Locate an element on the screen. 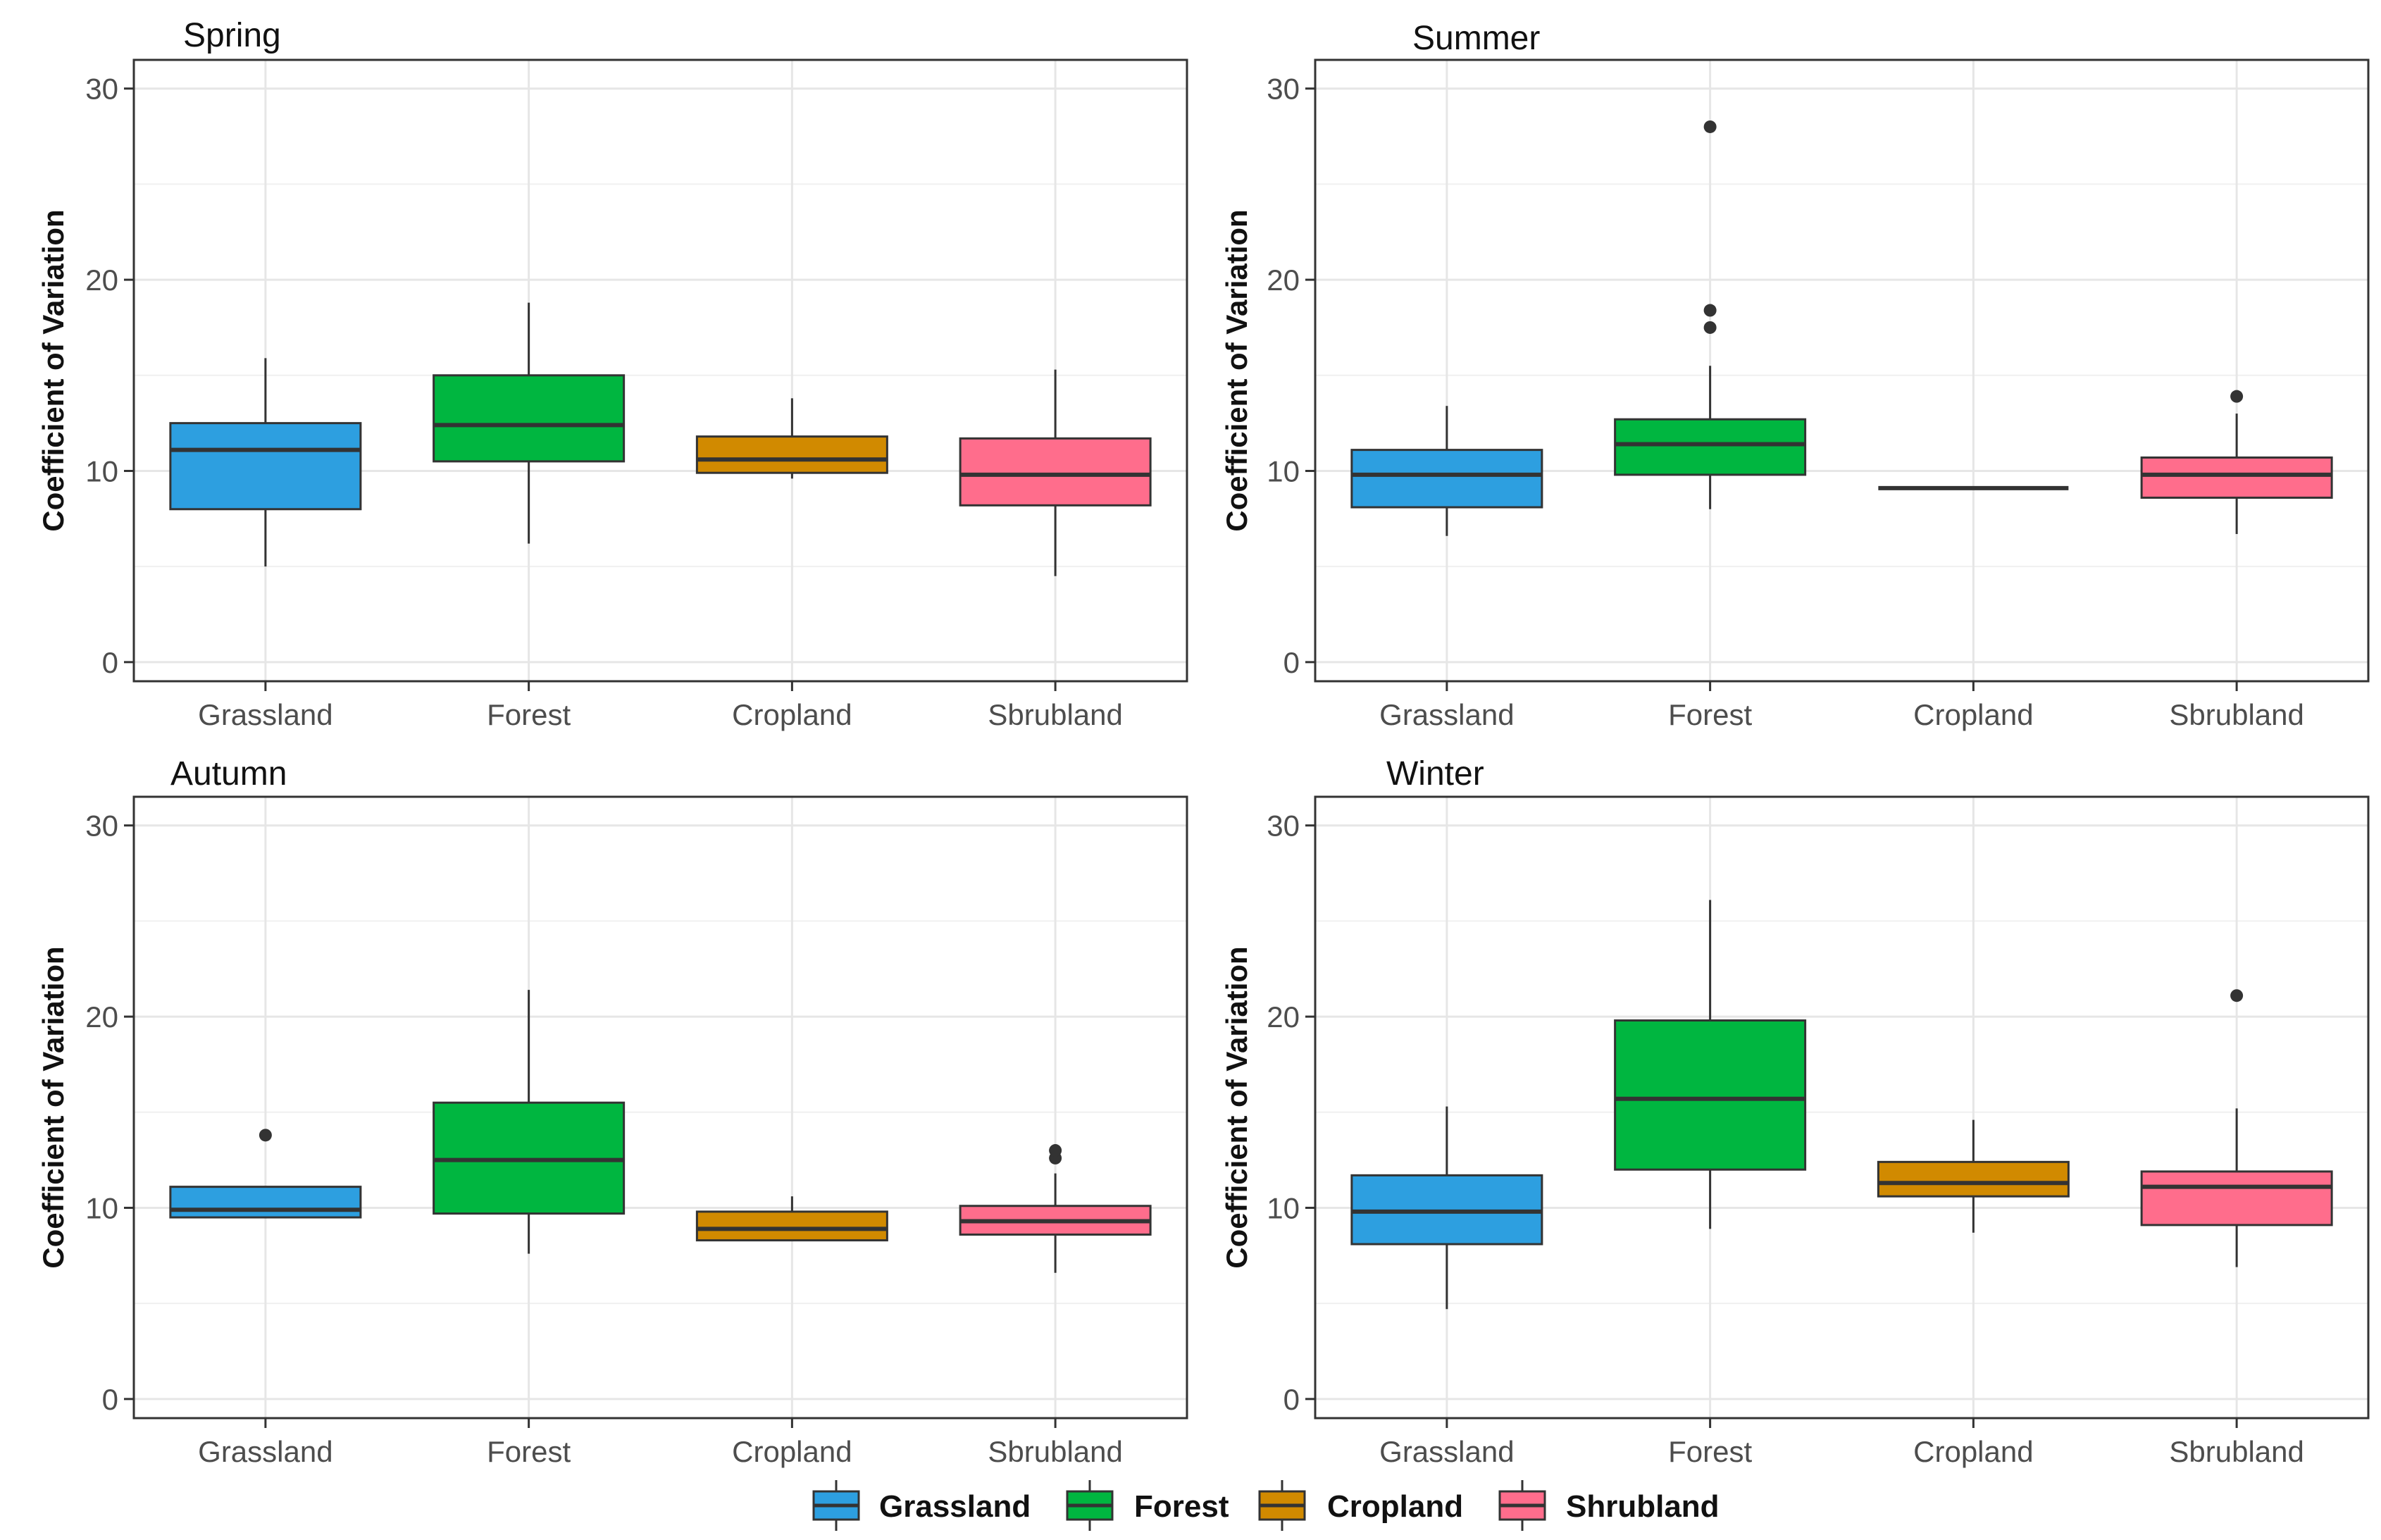 This screenshot has height=1540, width=2381. panel-title: Autumn is located at coordinates (228, 774).